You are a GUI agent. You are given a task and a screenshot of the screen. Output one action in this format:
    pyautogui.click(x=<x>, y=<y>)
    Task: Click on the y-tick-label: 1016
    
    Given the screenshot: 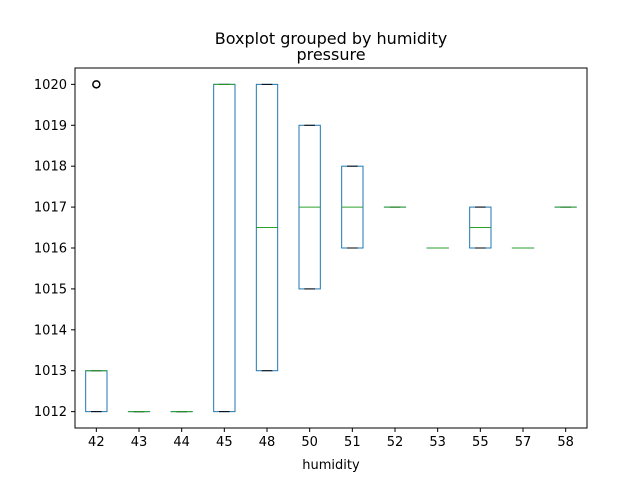 What is the action you would take?
    pyautogui.click(x=50, y=249)
    